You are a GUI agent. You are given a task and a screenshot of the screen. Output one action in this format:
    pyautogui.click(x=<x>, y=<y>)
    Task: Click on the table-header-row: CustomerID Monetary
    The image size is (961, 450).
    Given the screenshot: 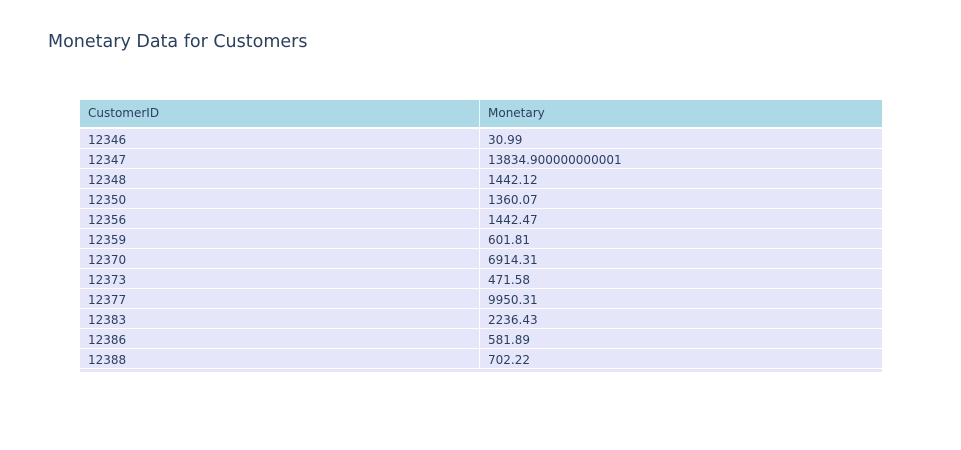 What is the action you would take?
    pyautogui.click(x=481, y=114)
    